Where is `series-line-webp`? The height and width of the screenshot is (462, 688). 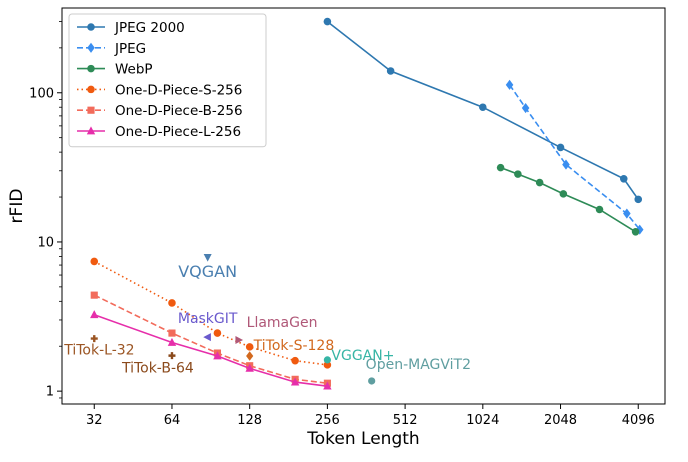 series-line-webp is located at coordinates (568, 199).